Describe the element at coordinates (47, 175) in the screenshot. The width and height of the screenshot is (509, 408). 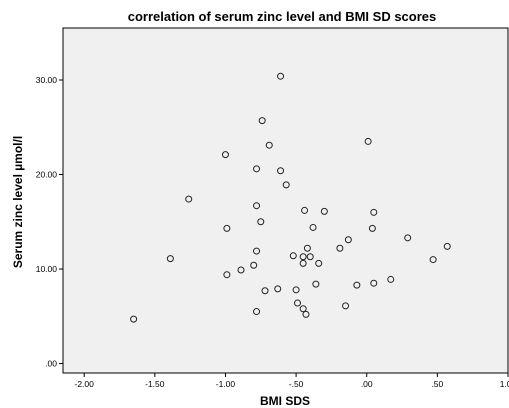
I see `y-tick-label: 20.00` at that location.